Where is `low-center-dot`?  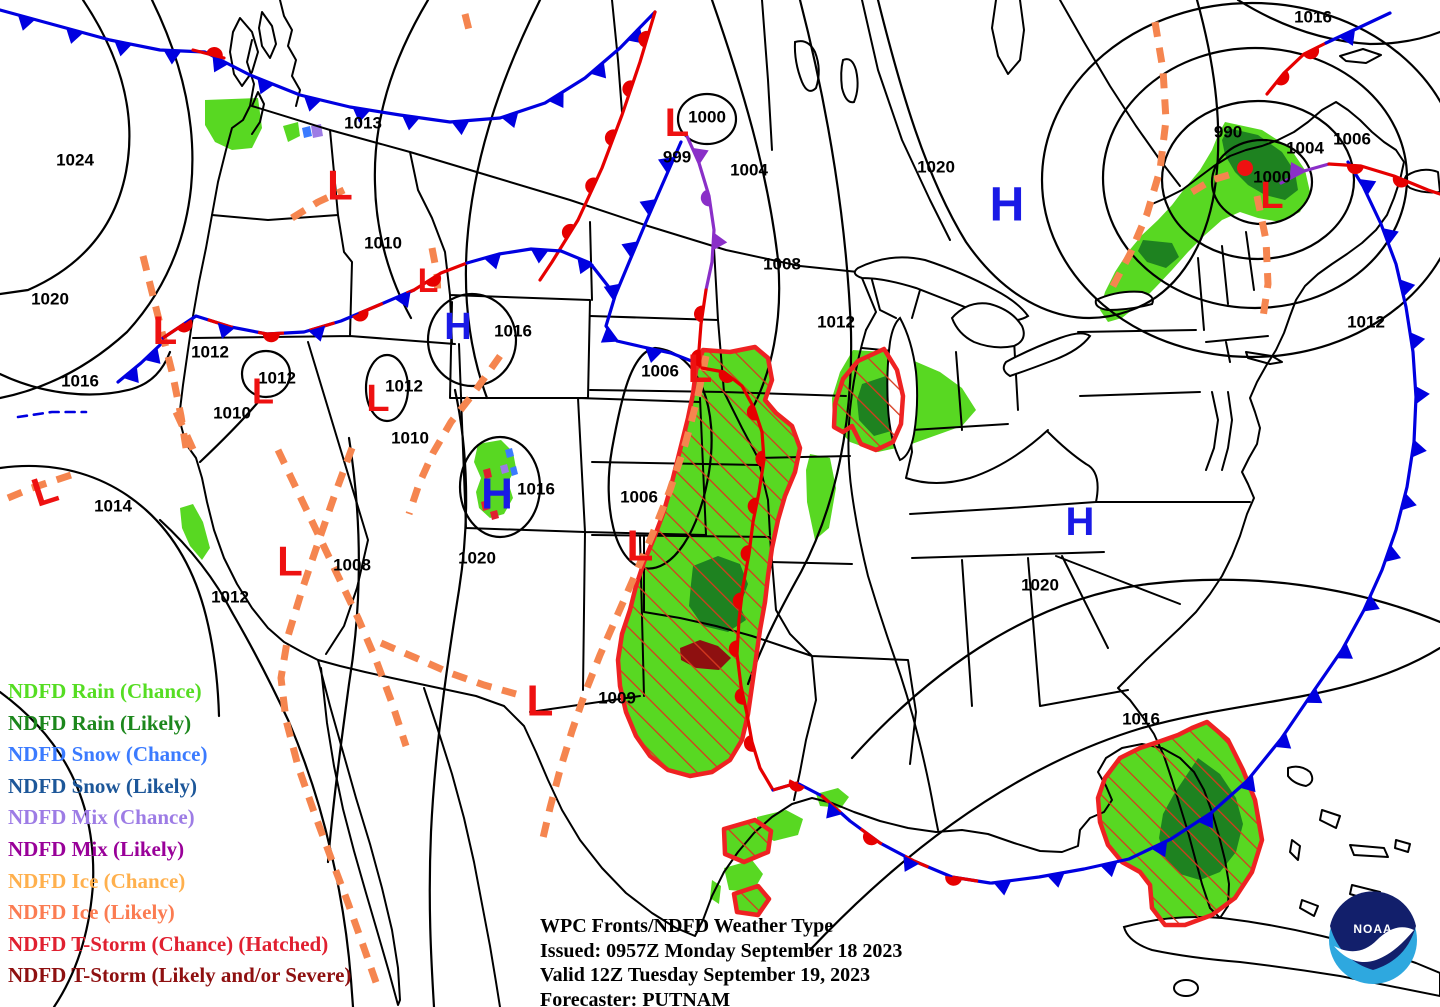 low-center-dot is located at coordinates (1245, 168).